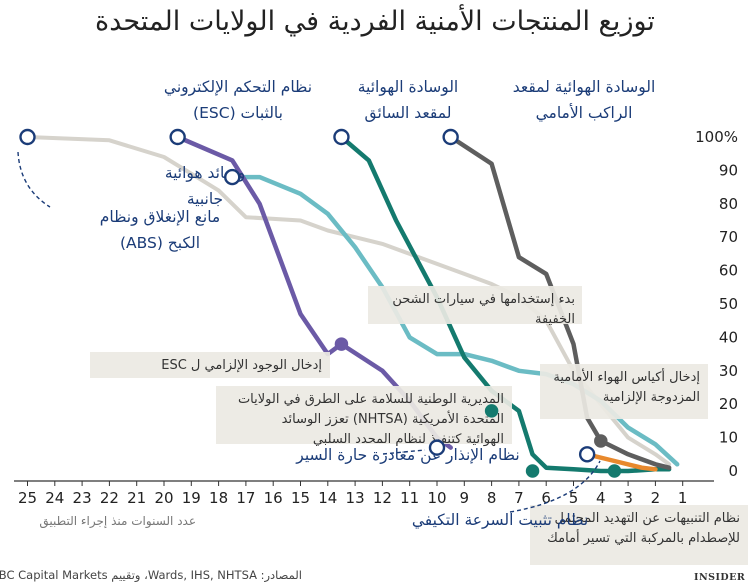  What do you see at coordinates (601, 498) in the screenshot?
I see `x-tick-label: 4` at bounding box center [601, 498].